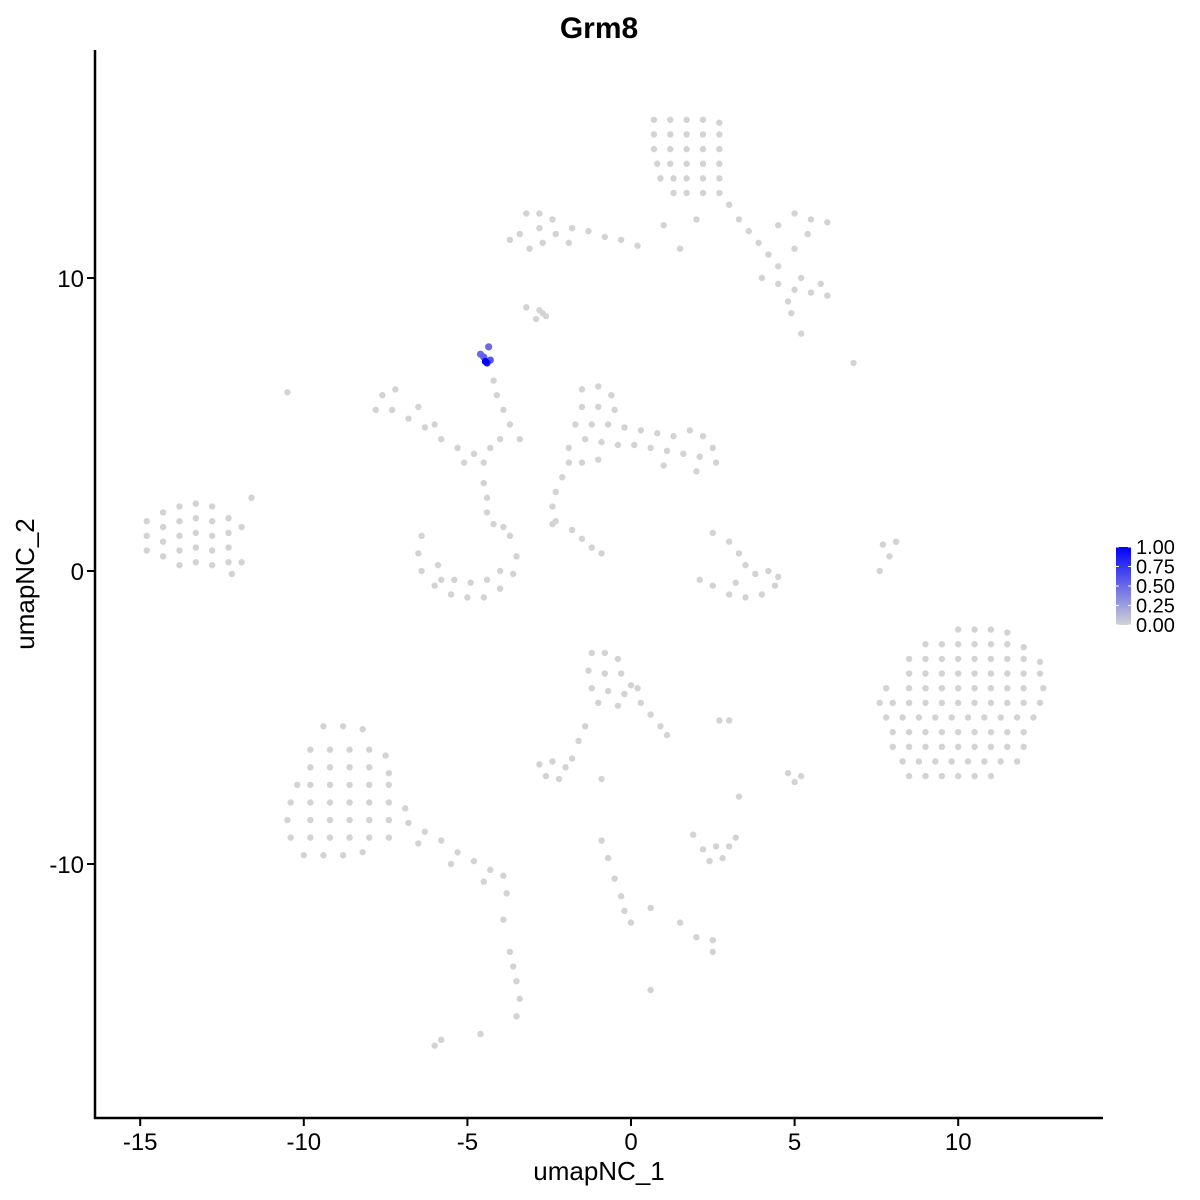 This screenshot has width=1200, height=1200. Describe the element at coordinates (70, 279) in the screenshot. I see `y-tick-label: 10` at that location.